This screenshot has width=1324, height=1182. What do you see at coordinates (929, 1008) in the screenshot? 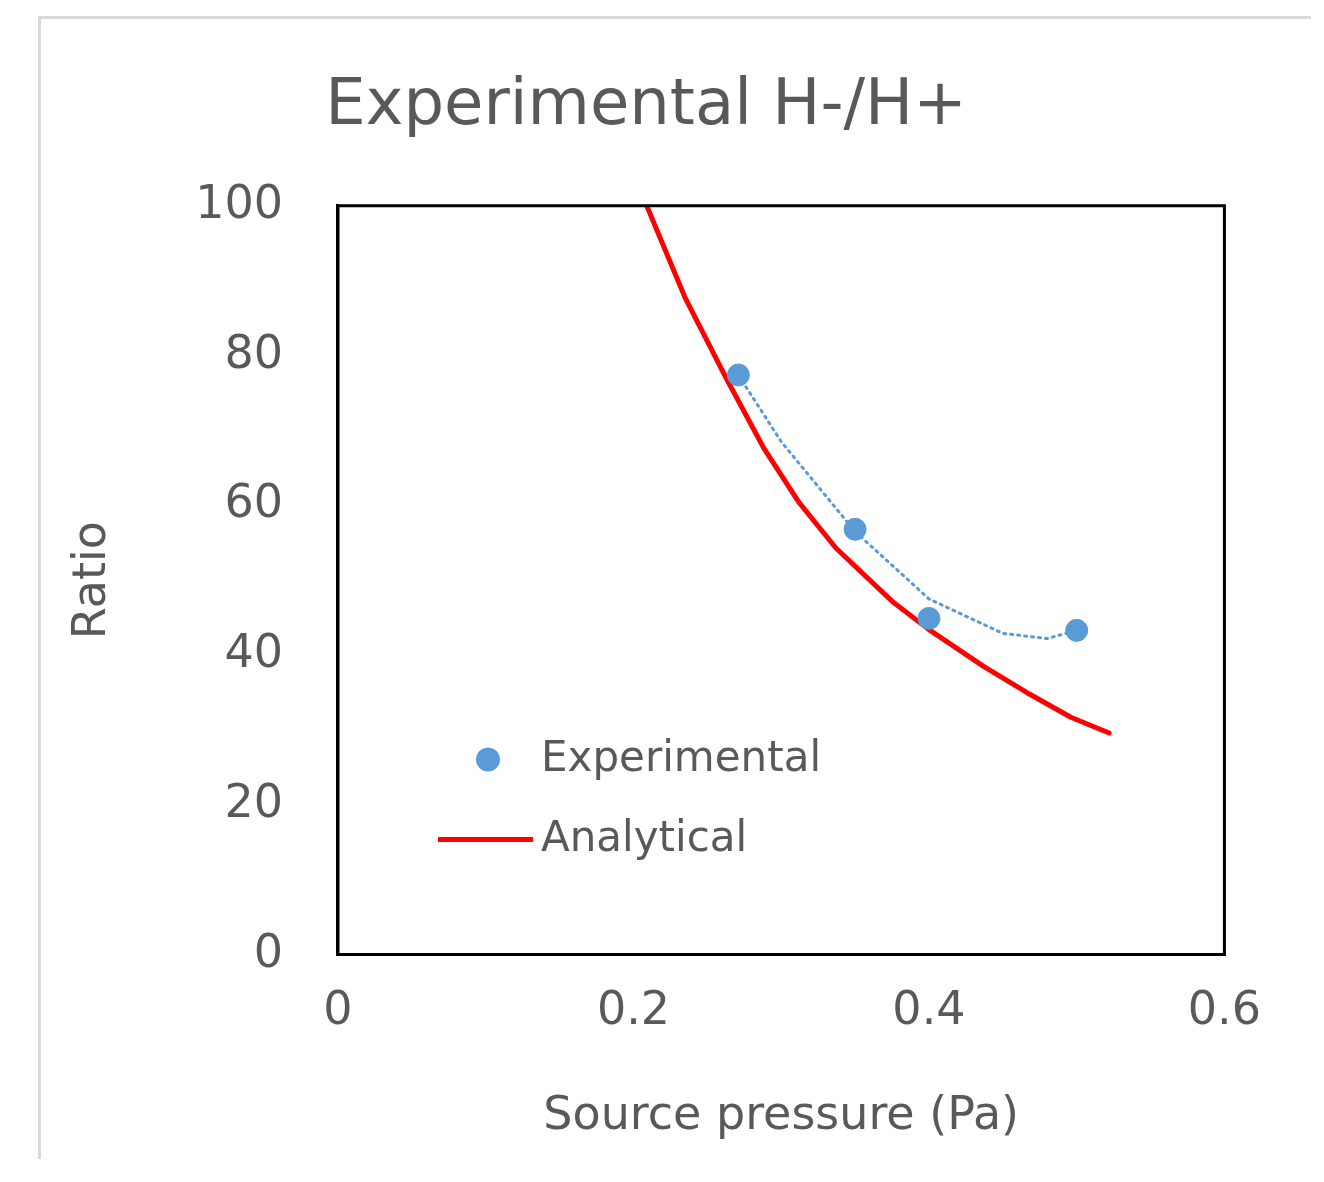
I see `x-tick-label: 0.4` at bounding box center [929, 1008].